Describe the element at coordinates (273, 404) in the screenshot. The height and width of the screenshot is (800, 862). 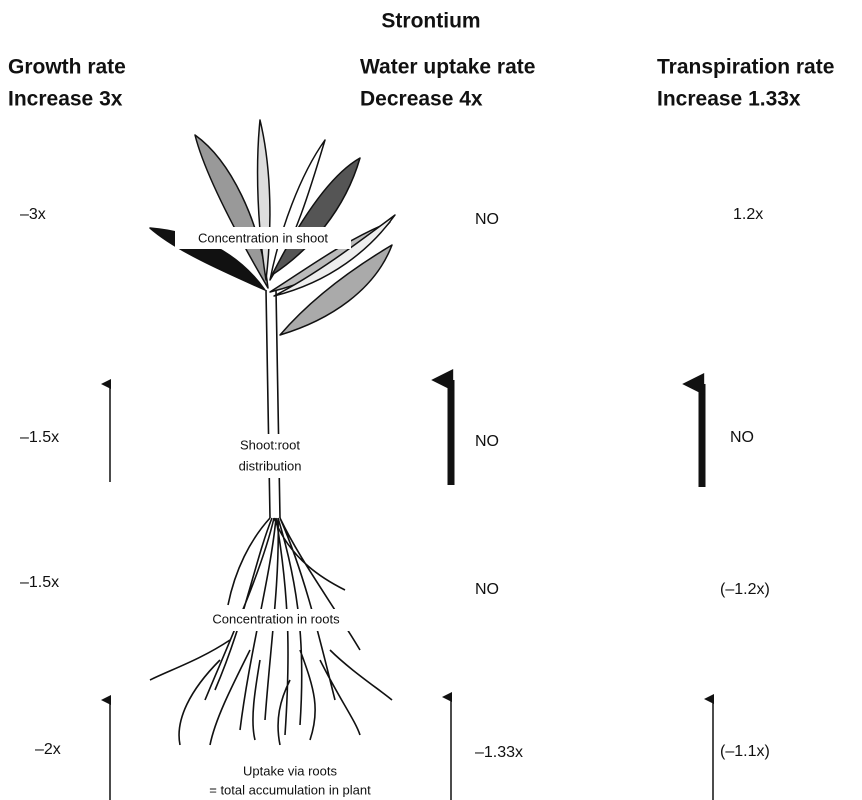
I see `stem` at that location.